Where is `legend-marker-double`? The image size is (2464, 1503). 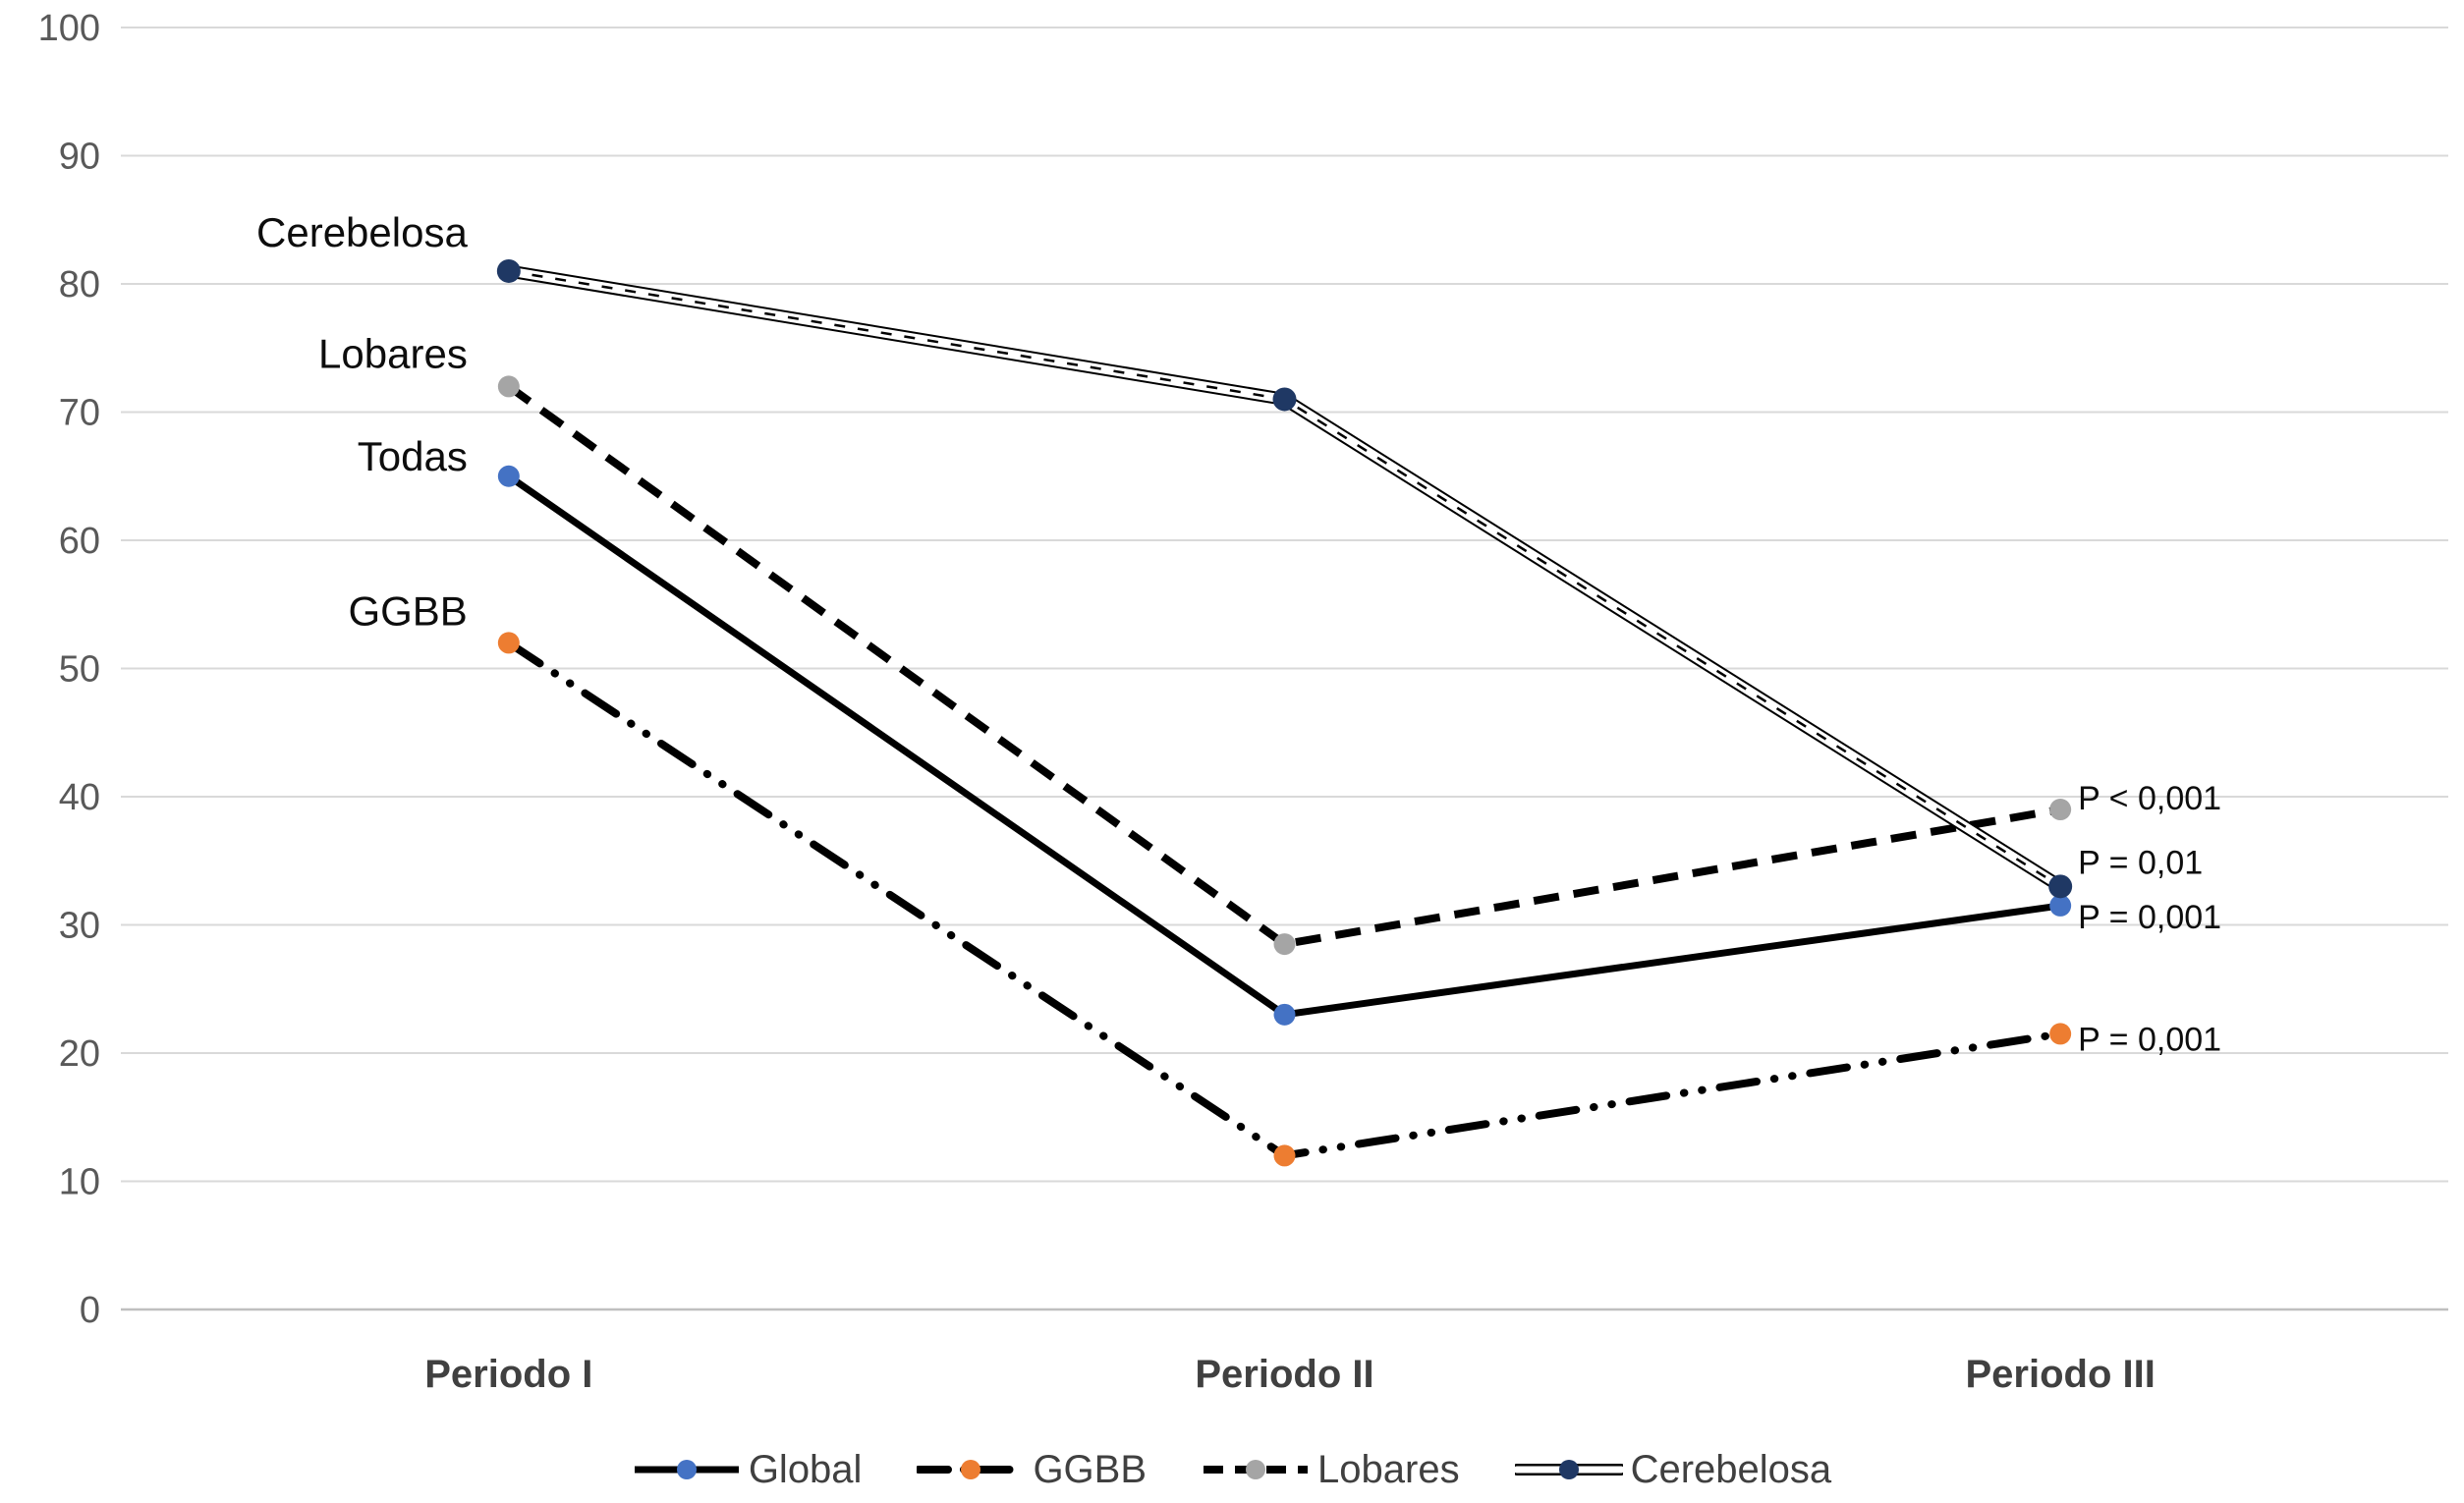 legend-marker-double is located at coordinates (1568, 1469).